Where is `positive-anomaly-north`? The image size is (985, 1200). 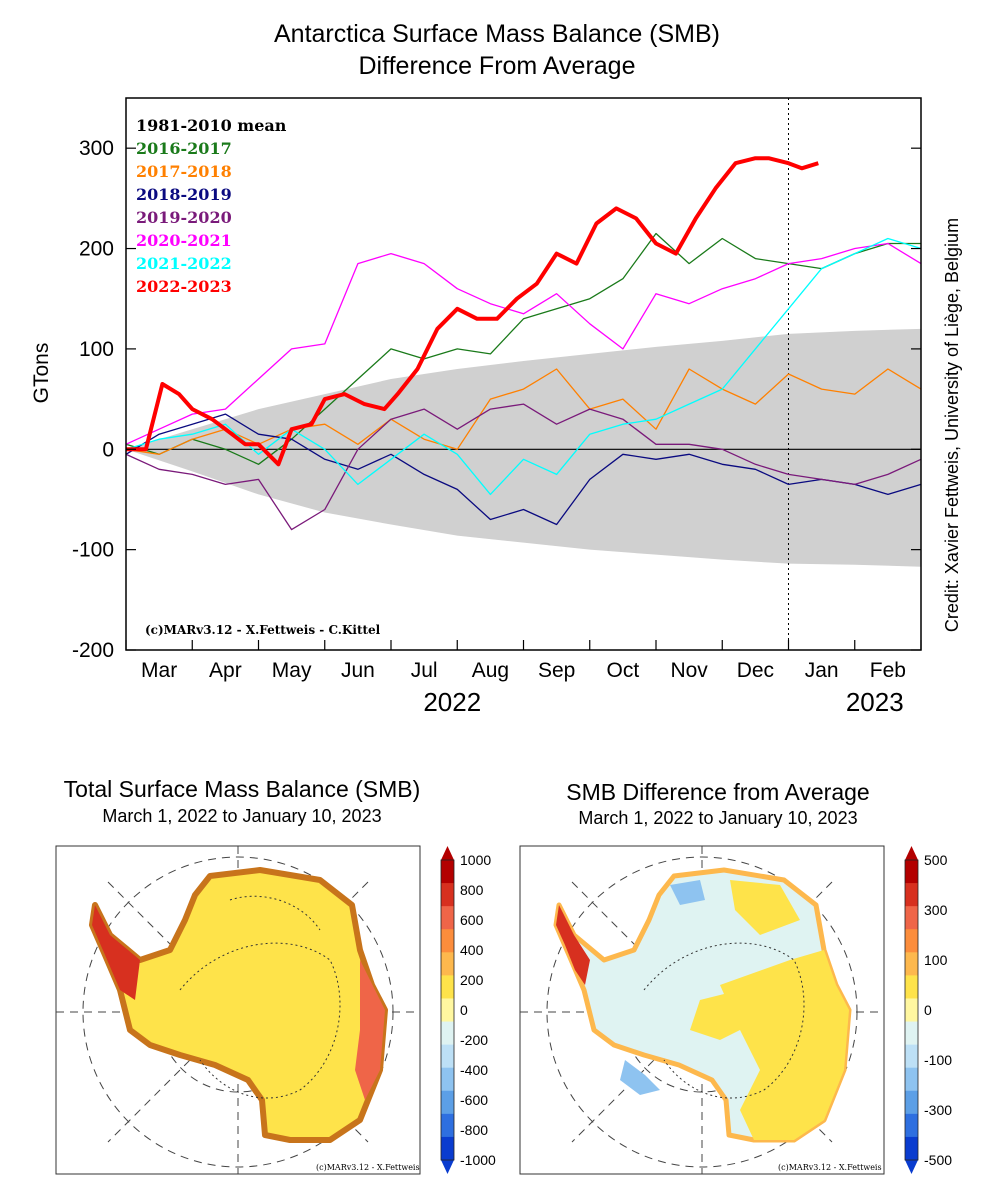 positive-anomaly-north is located at coordinates (765, 907).